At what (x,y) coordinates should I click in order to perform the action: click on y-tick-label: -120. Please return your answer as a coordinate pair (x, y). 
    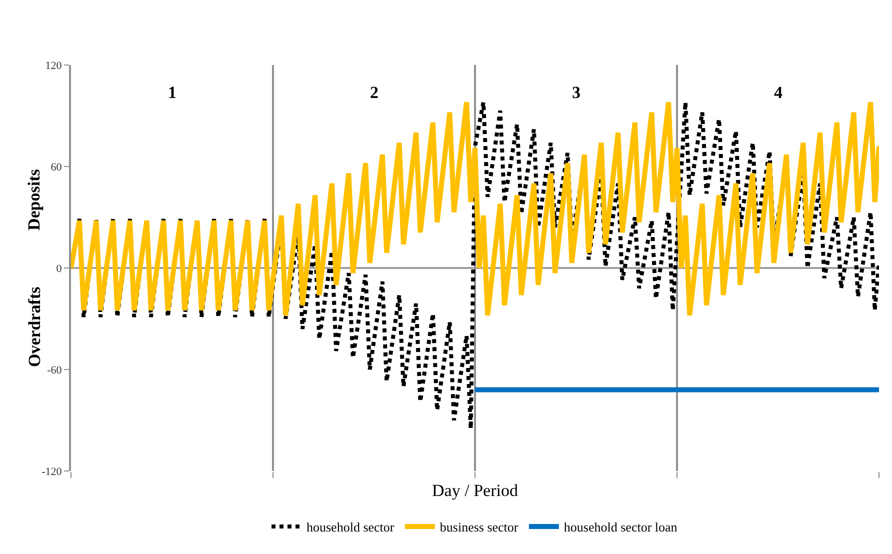
    Looking at the image, I should click on (52, 472).